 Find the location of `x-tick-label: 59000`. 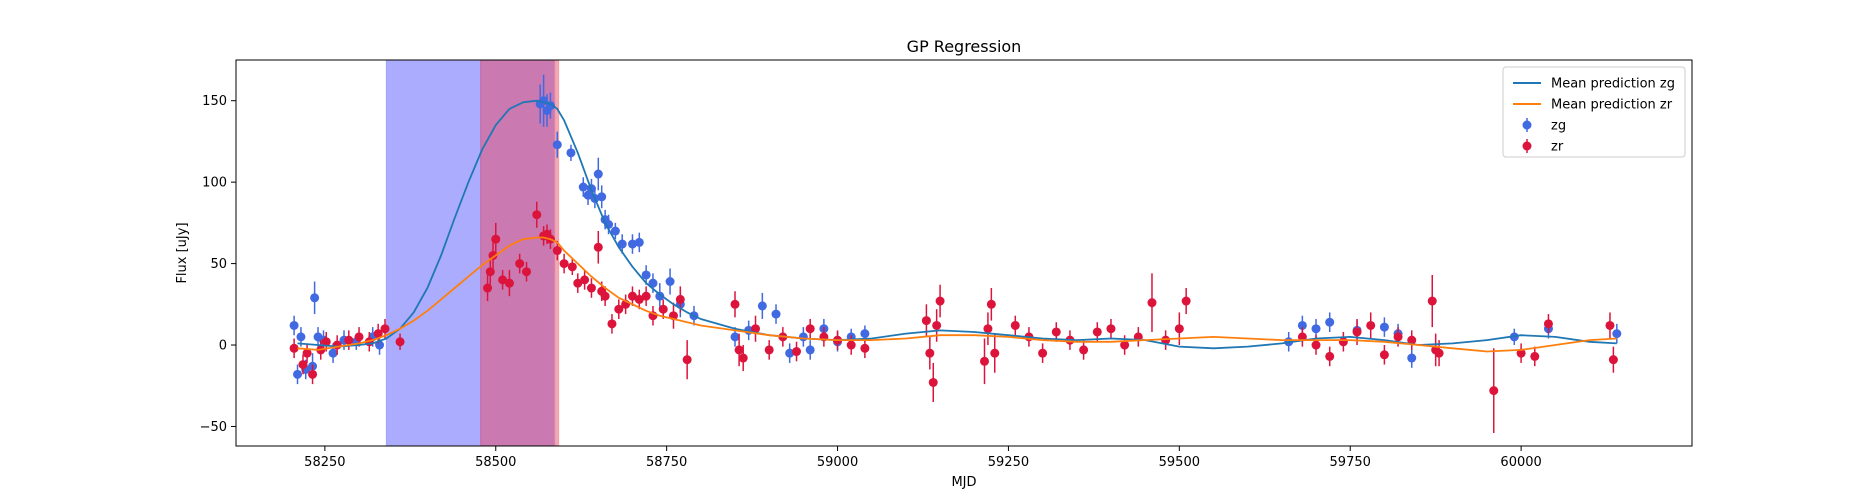

x-tick-label: 59000 is located at coordinates (837, 462).